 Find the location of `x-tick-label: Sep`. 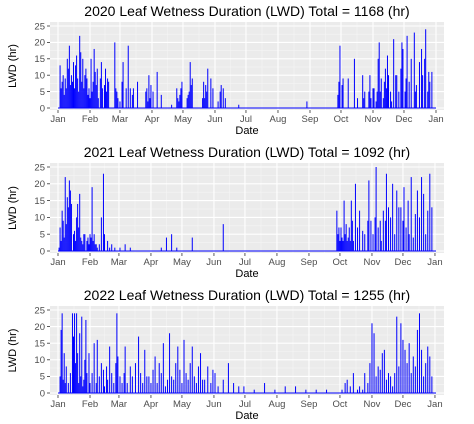

x-tick-label: Sep is located at coordinates (309, 404).